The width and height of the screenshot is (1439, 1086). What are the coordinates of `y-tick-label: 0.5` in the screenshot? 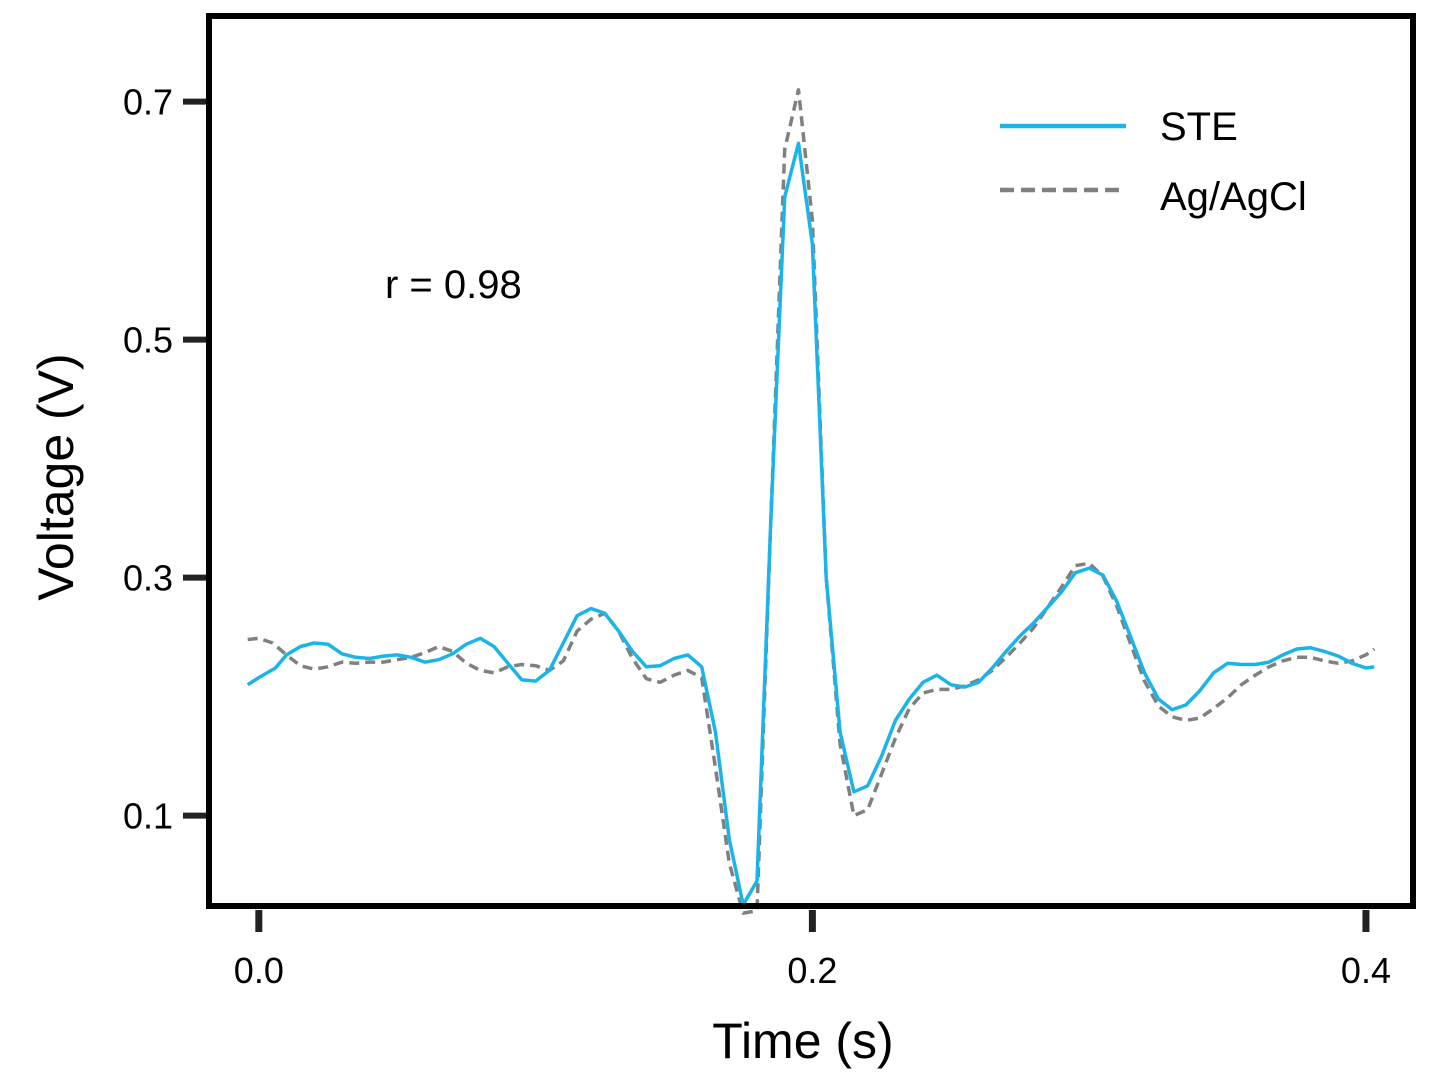 It's located at (148, 340).